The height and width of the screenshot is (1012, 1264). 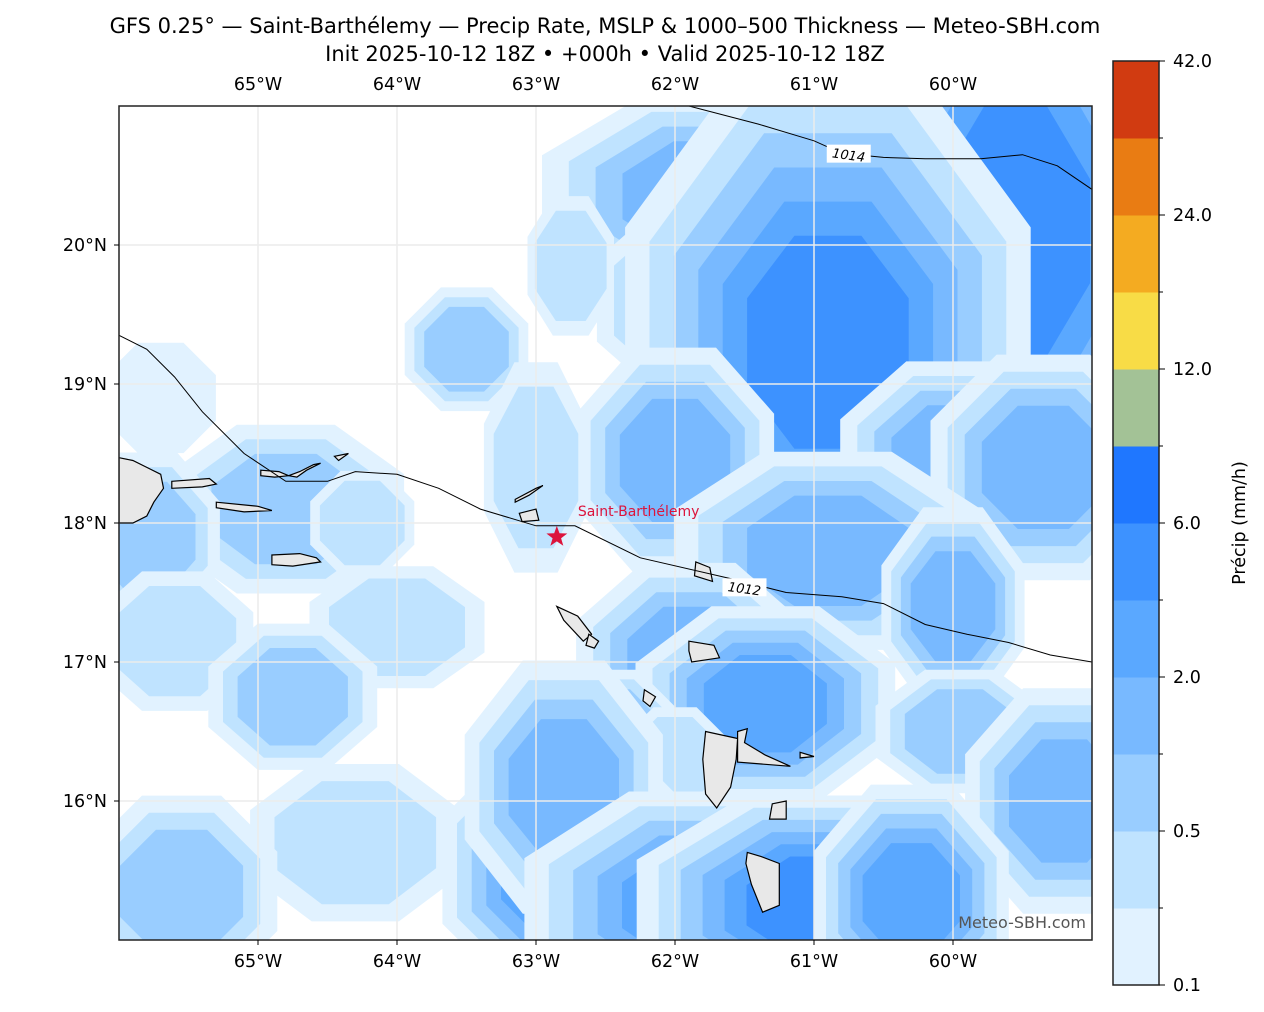 I want to click on star-icon, so click(x=557, y=535).